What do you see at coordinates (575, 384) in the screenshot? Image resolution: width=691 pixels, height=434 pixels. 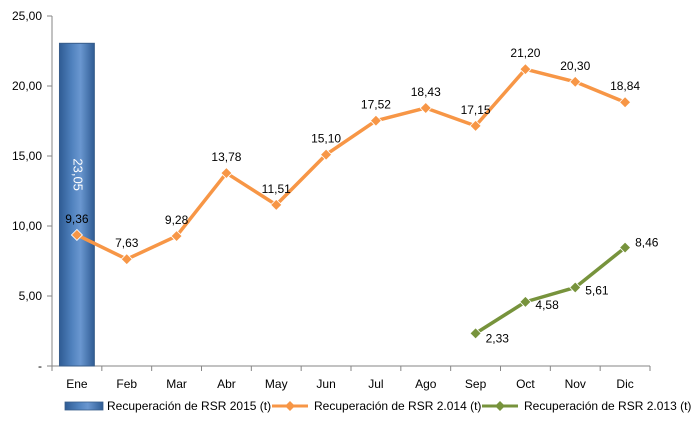 I see `x-tick-label: Nov` at bounding box center [575, 384].